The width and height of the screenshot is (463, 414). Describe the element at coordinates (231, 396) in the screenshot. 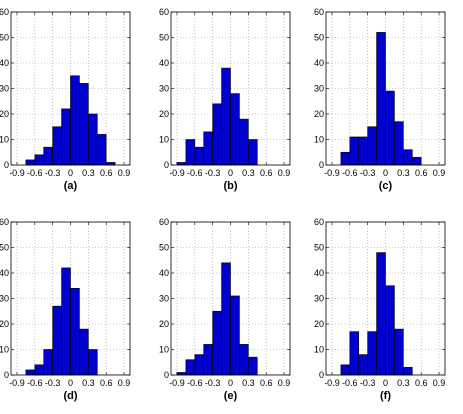

I see `panel-label: (e)` at that location.